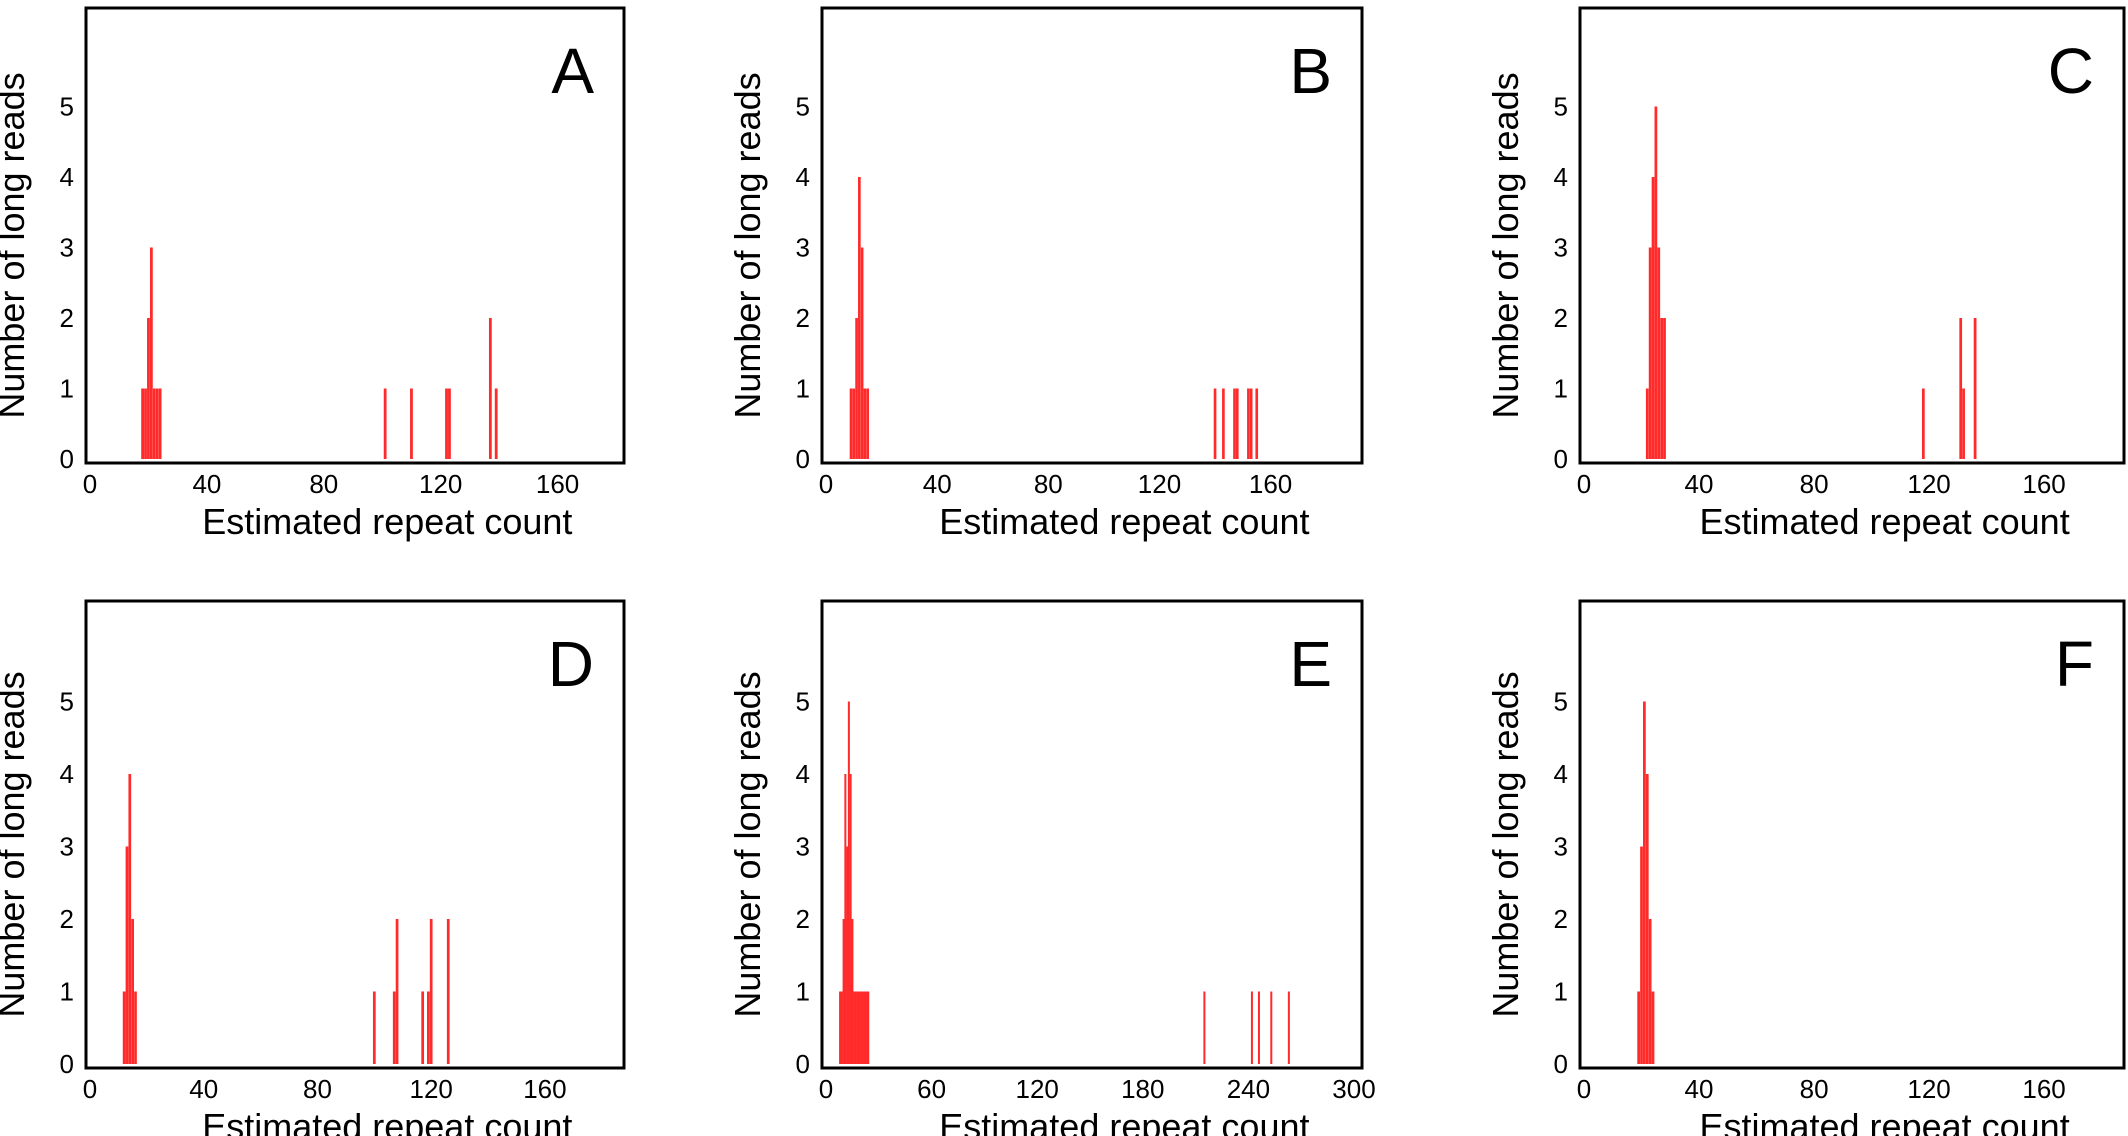 This screenshot has width=2128, height=1136. What do you see at coordinates (931, 1089) in the screenshot?
I see `x-tick-label: 60` at bounding box center [931, 1089].